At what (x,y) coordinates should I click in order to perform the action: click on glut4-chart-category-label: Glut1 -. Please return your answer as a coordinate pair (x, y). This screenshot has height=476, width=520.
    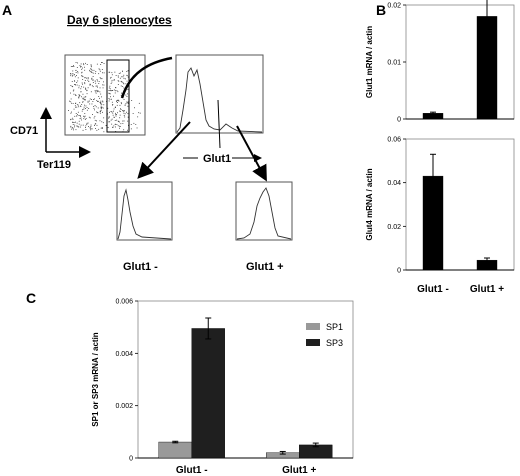
    Looking at the image, I should click on (433, 289).